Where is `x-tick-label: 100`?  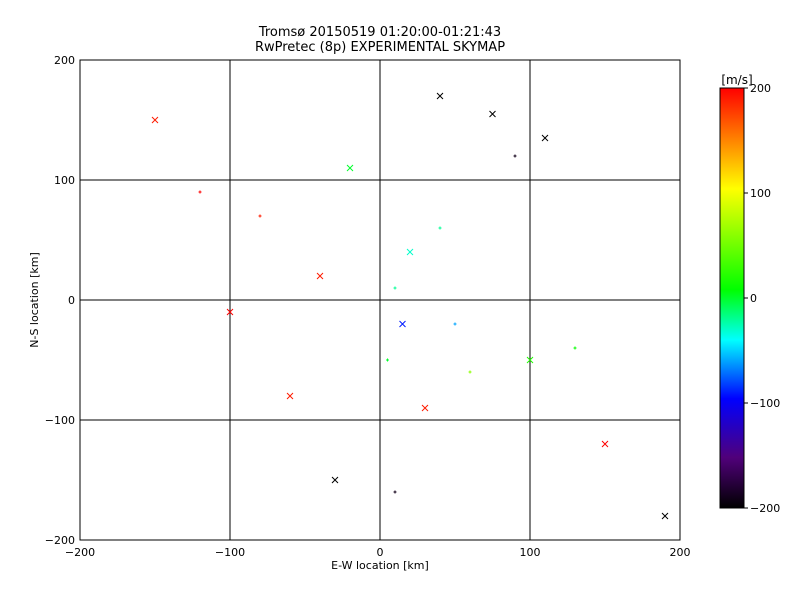 x-tick-label: 100 is located at coordinates (530, 552).